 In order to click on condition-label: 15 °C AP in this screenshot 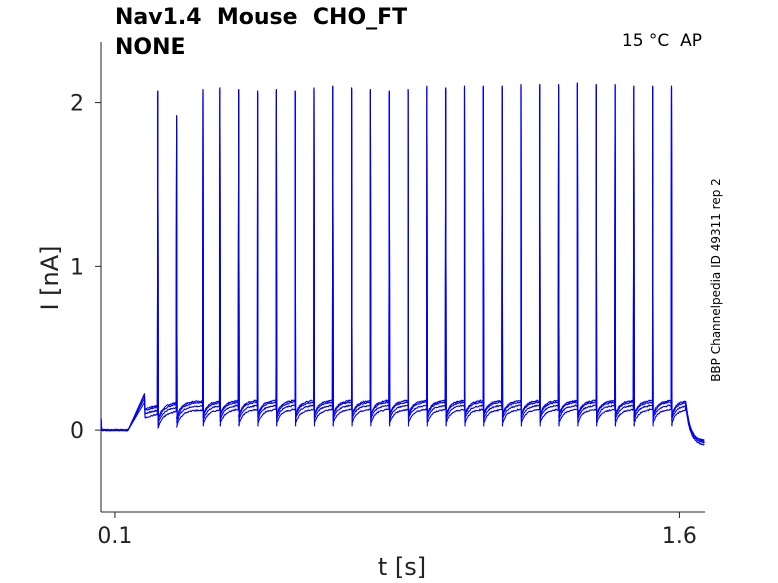, I will do `click(661, 41)`.